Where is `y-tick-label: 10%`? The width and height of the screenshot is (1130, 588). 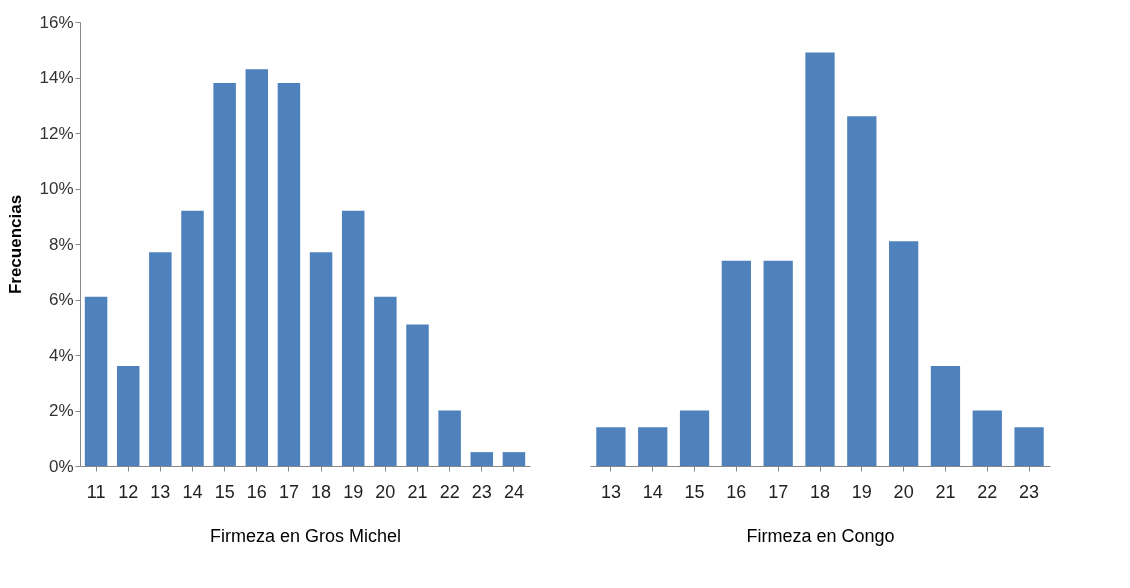 y-tick-label: 10% is located at coordinates (56, 188).